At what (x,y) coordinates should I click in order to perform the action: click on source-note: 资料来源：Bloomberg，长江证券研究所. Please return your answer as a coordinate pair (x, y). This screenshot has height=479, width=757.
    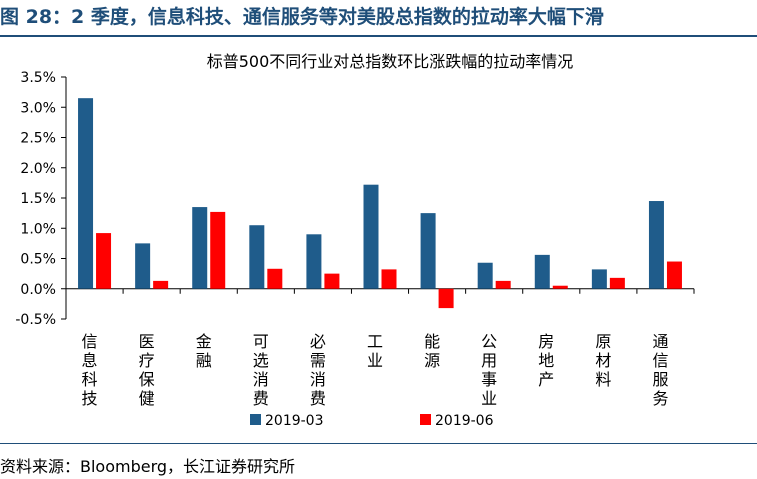
    Looking at the image, I should click on (148, 466).